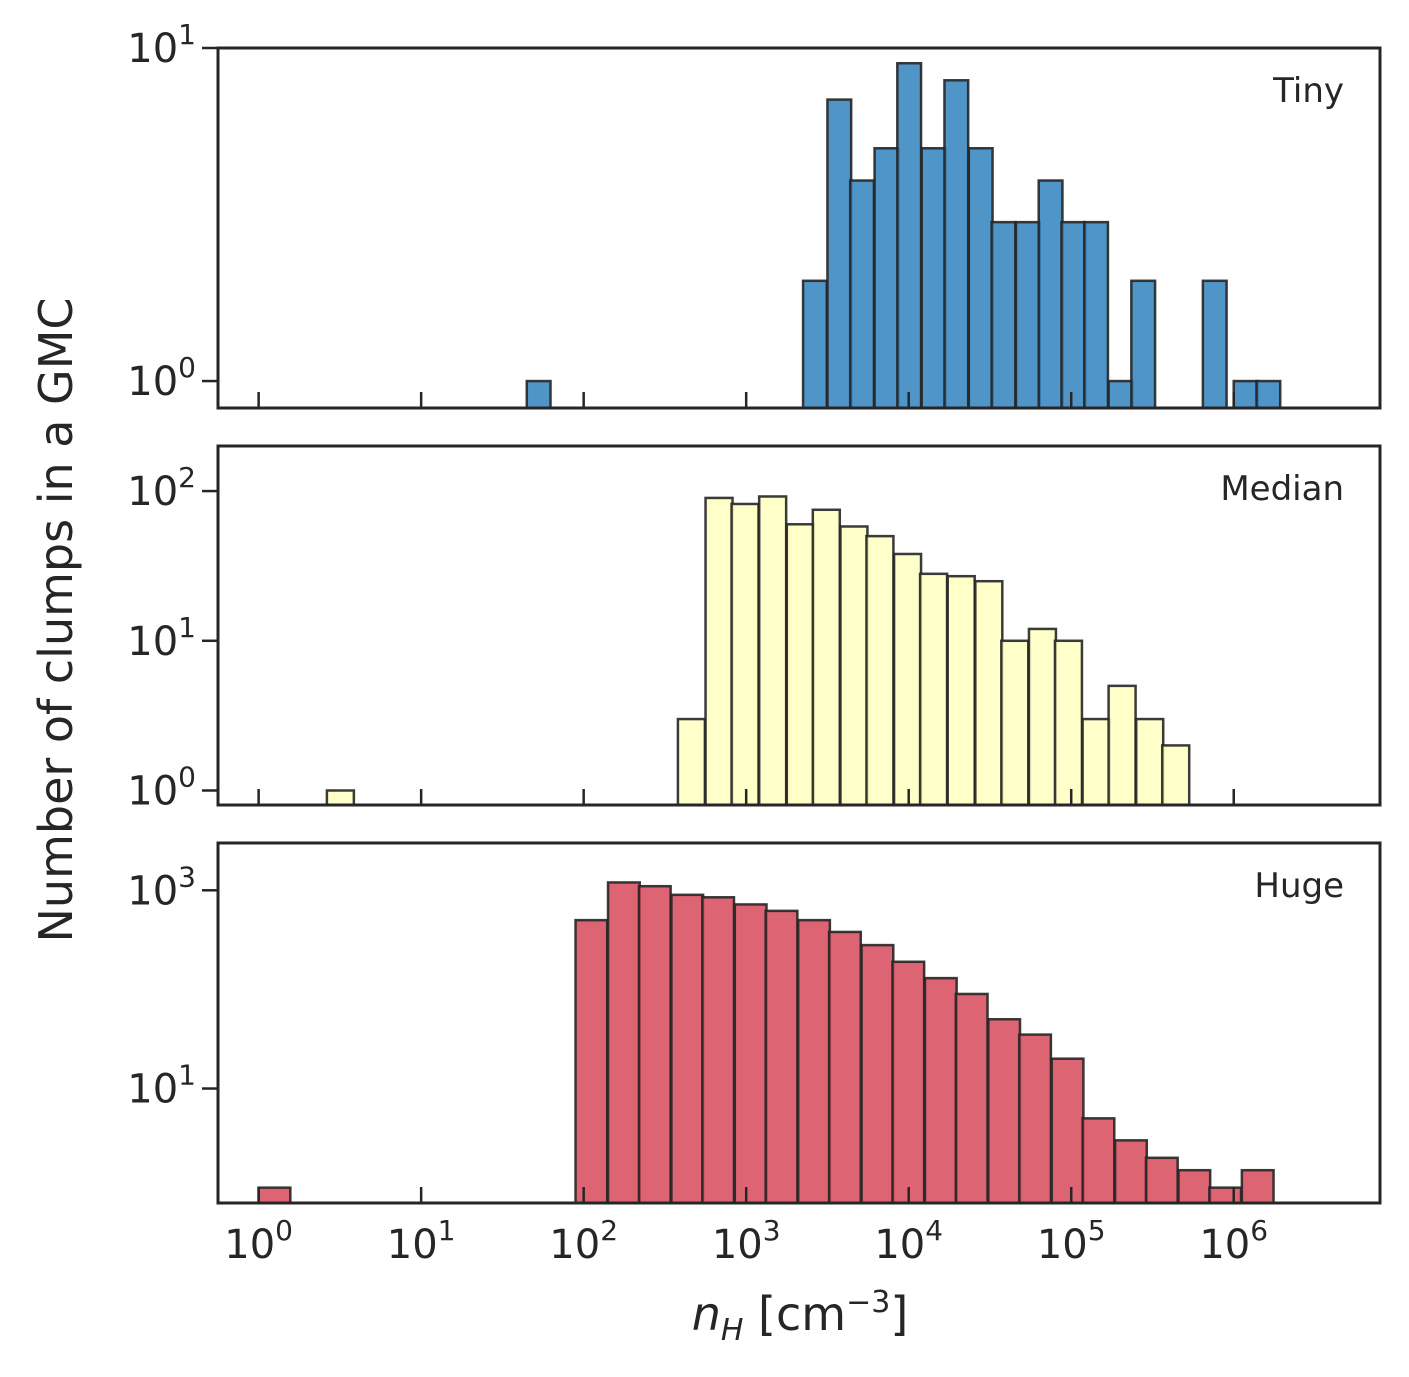 This screenshot has height=1377, width=1409. I want to click on x-tick-label-exponent: 3, so click(772, 1230).